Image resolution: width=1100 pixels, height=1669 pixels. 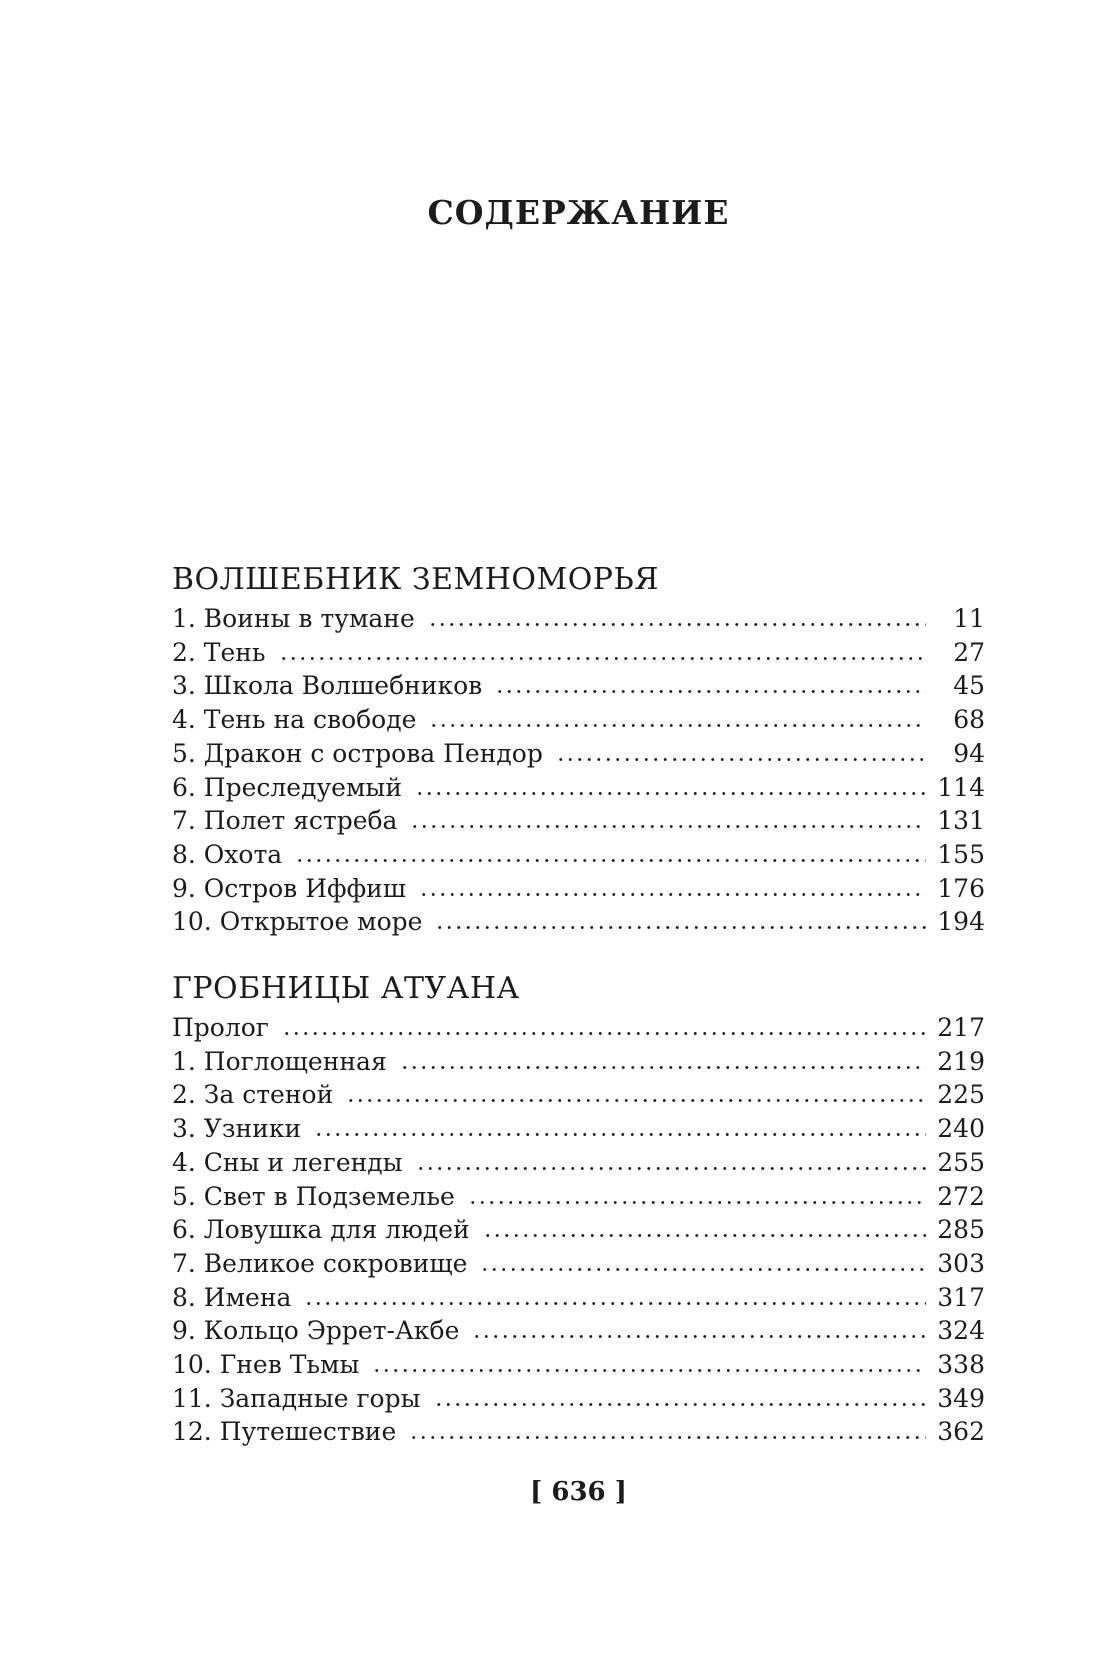 What do you see at coordinates (961, 922) in the screenshot?
I see `toc-entry-page-number: 194` at bounding box center [961, 922].